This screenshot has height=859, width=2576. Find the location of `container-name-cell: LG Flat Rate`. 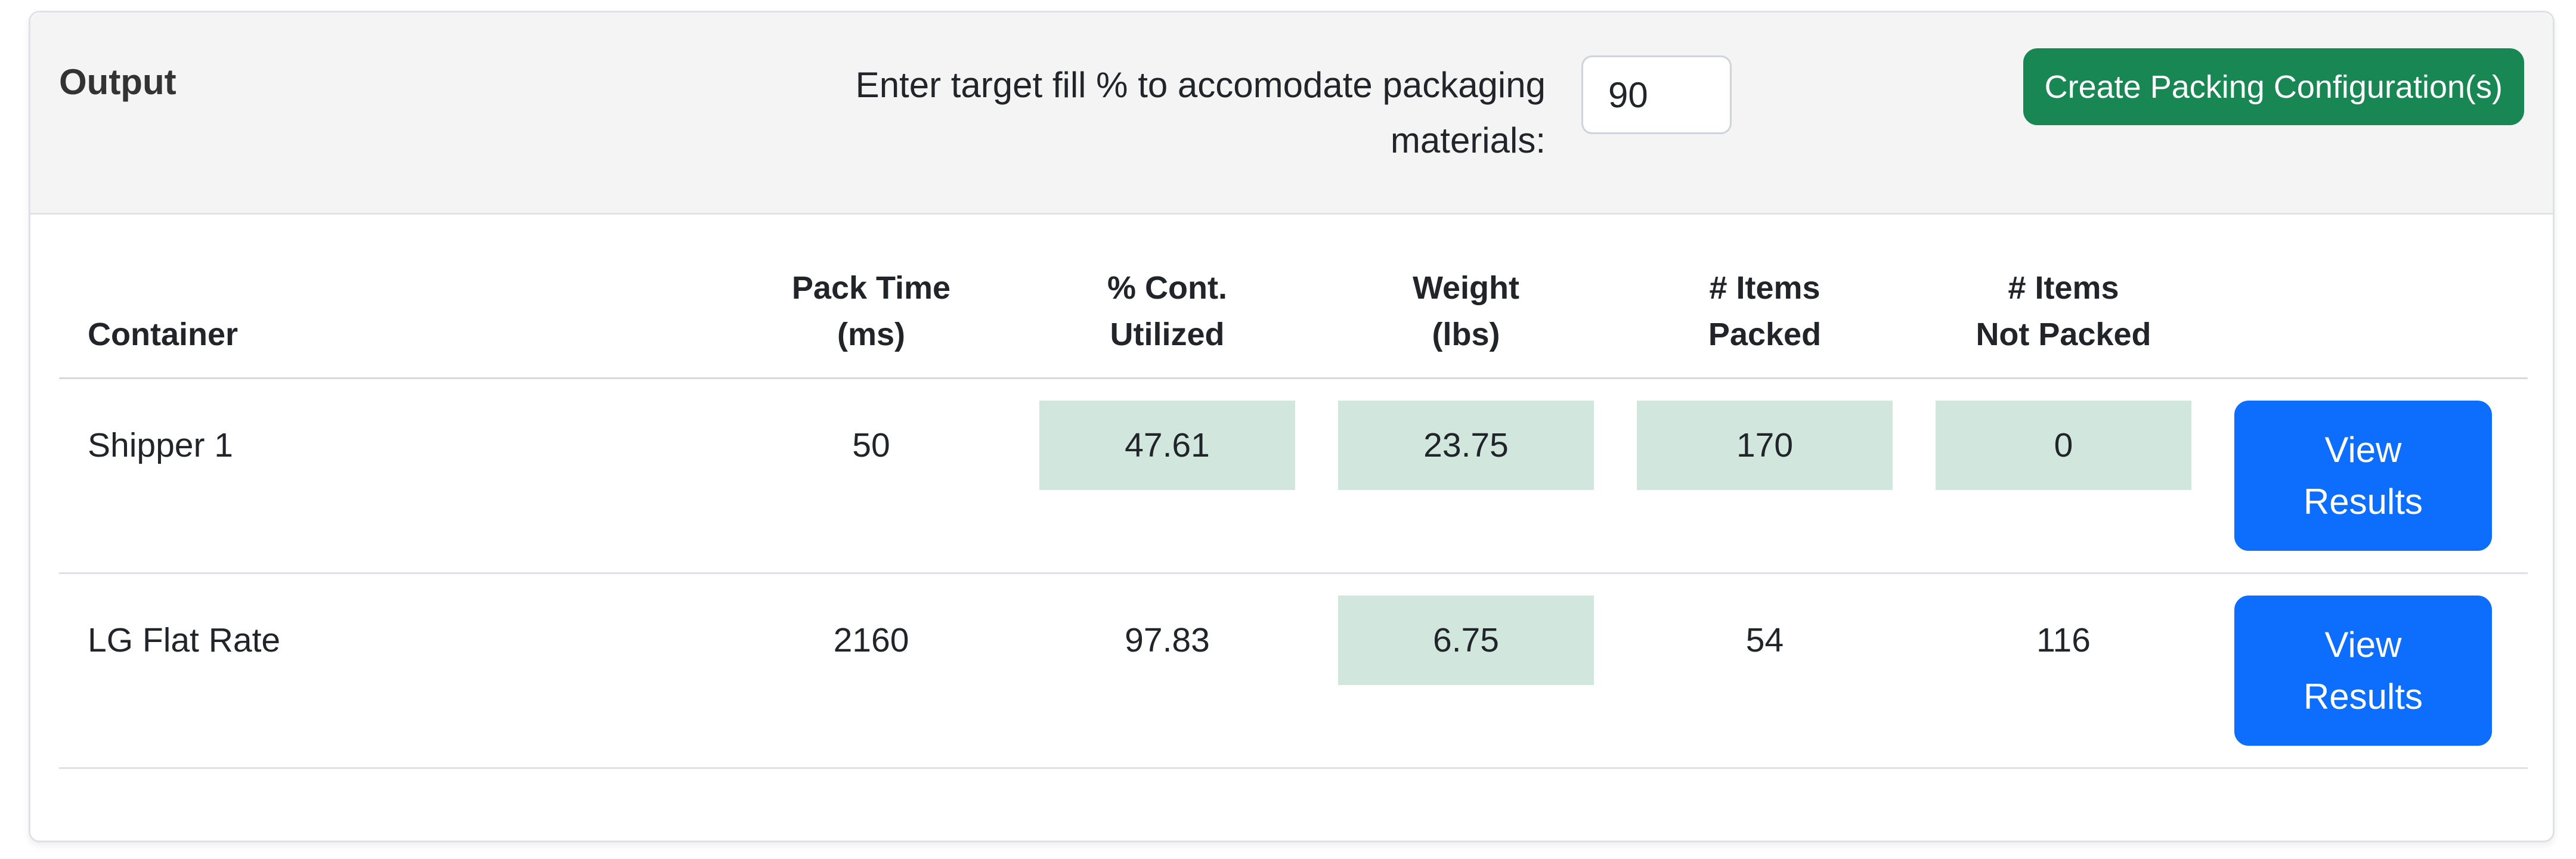

container-name-cell: LG Flat Rate is located at coordinates (391, 671).